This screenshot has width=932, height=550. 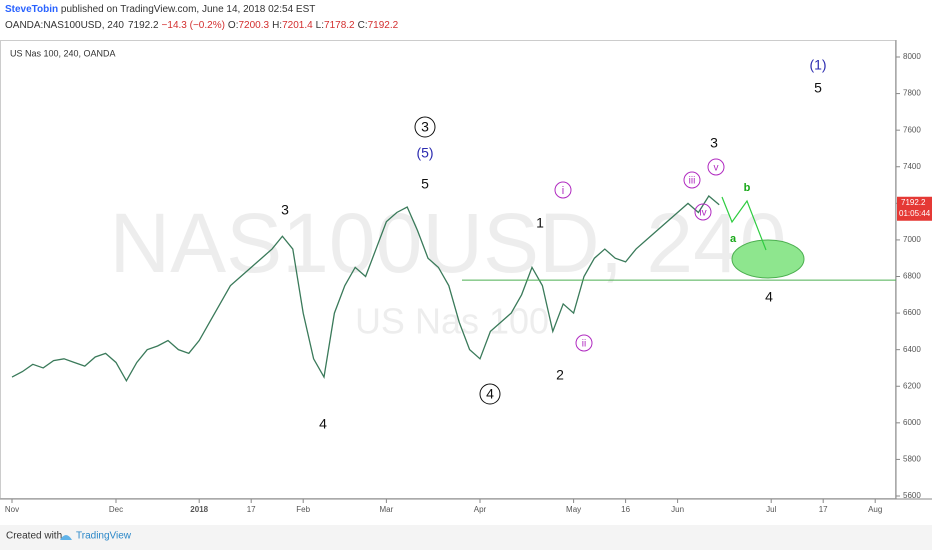 What do you see at coordinates (66, 537) in the screenshot?
I see `footer-logo` at bounding box center [66, 537].